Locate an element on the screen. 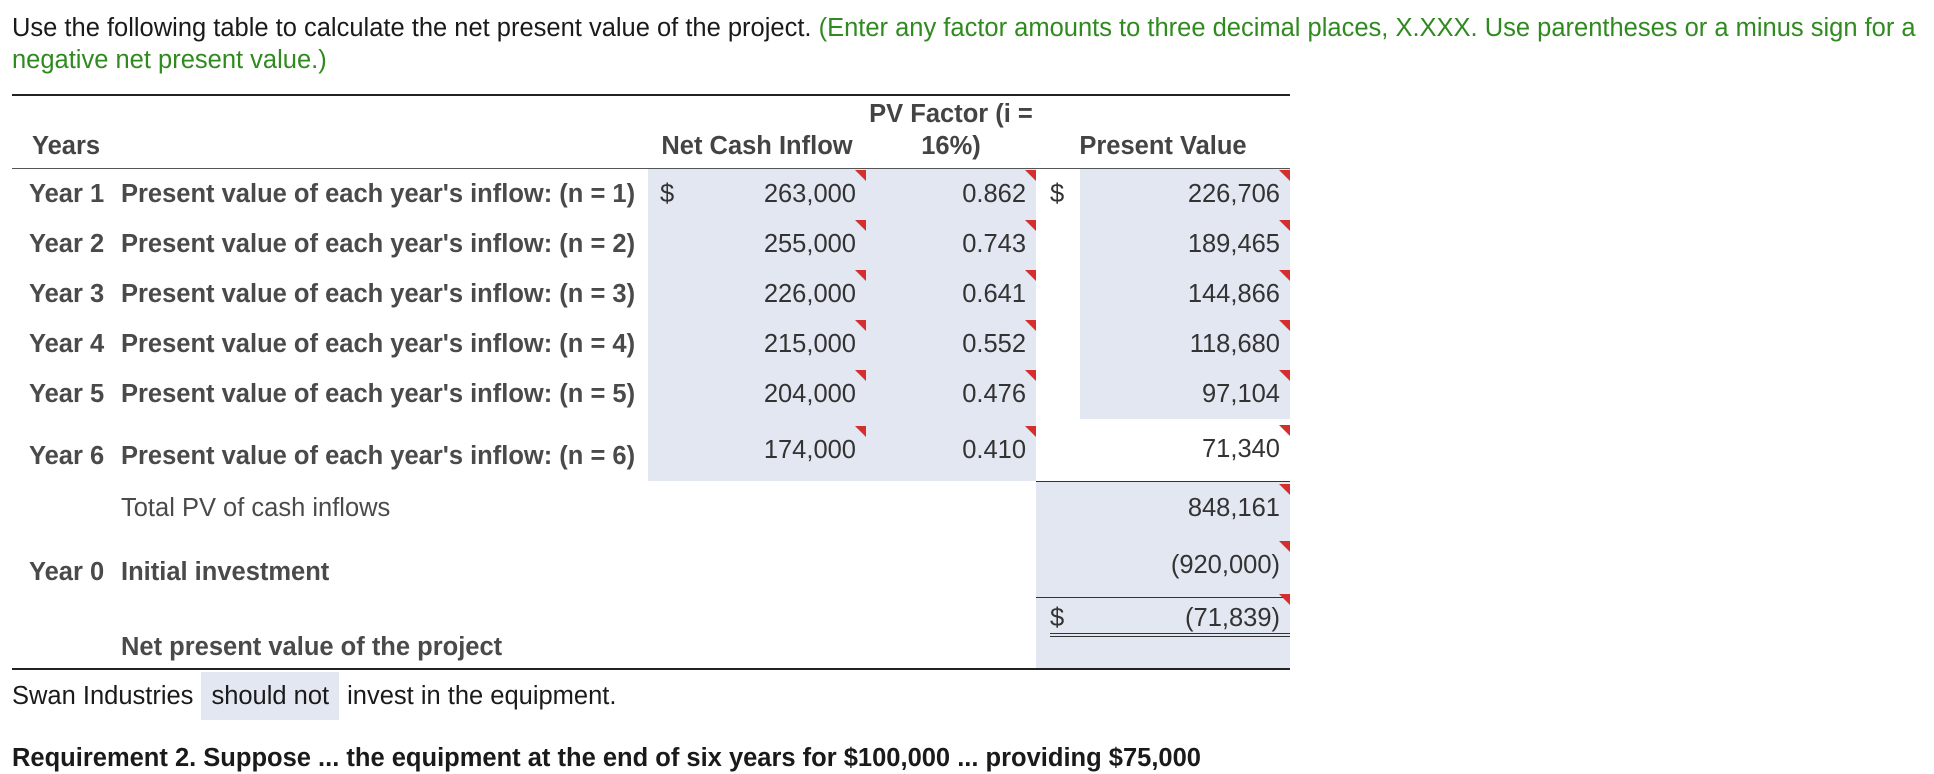 The height and width of the screenshot is (774, 1934). answer-suffix: invest in the equipment. is located at coordinates (482, 696).